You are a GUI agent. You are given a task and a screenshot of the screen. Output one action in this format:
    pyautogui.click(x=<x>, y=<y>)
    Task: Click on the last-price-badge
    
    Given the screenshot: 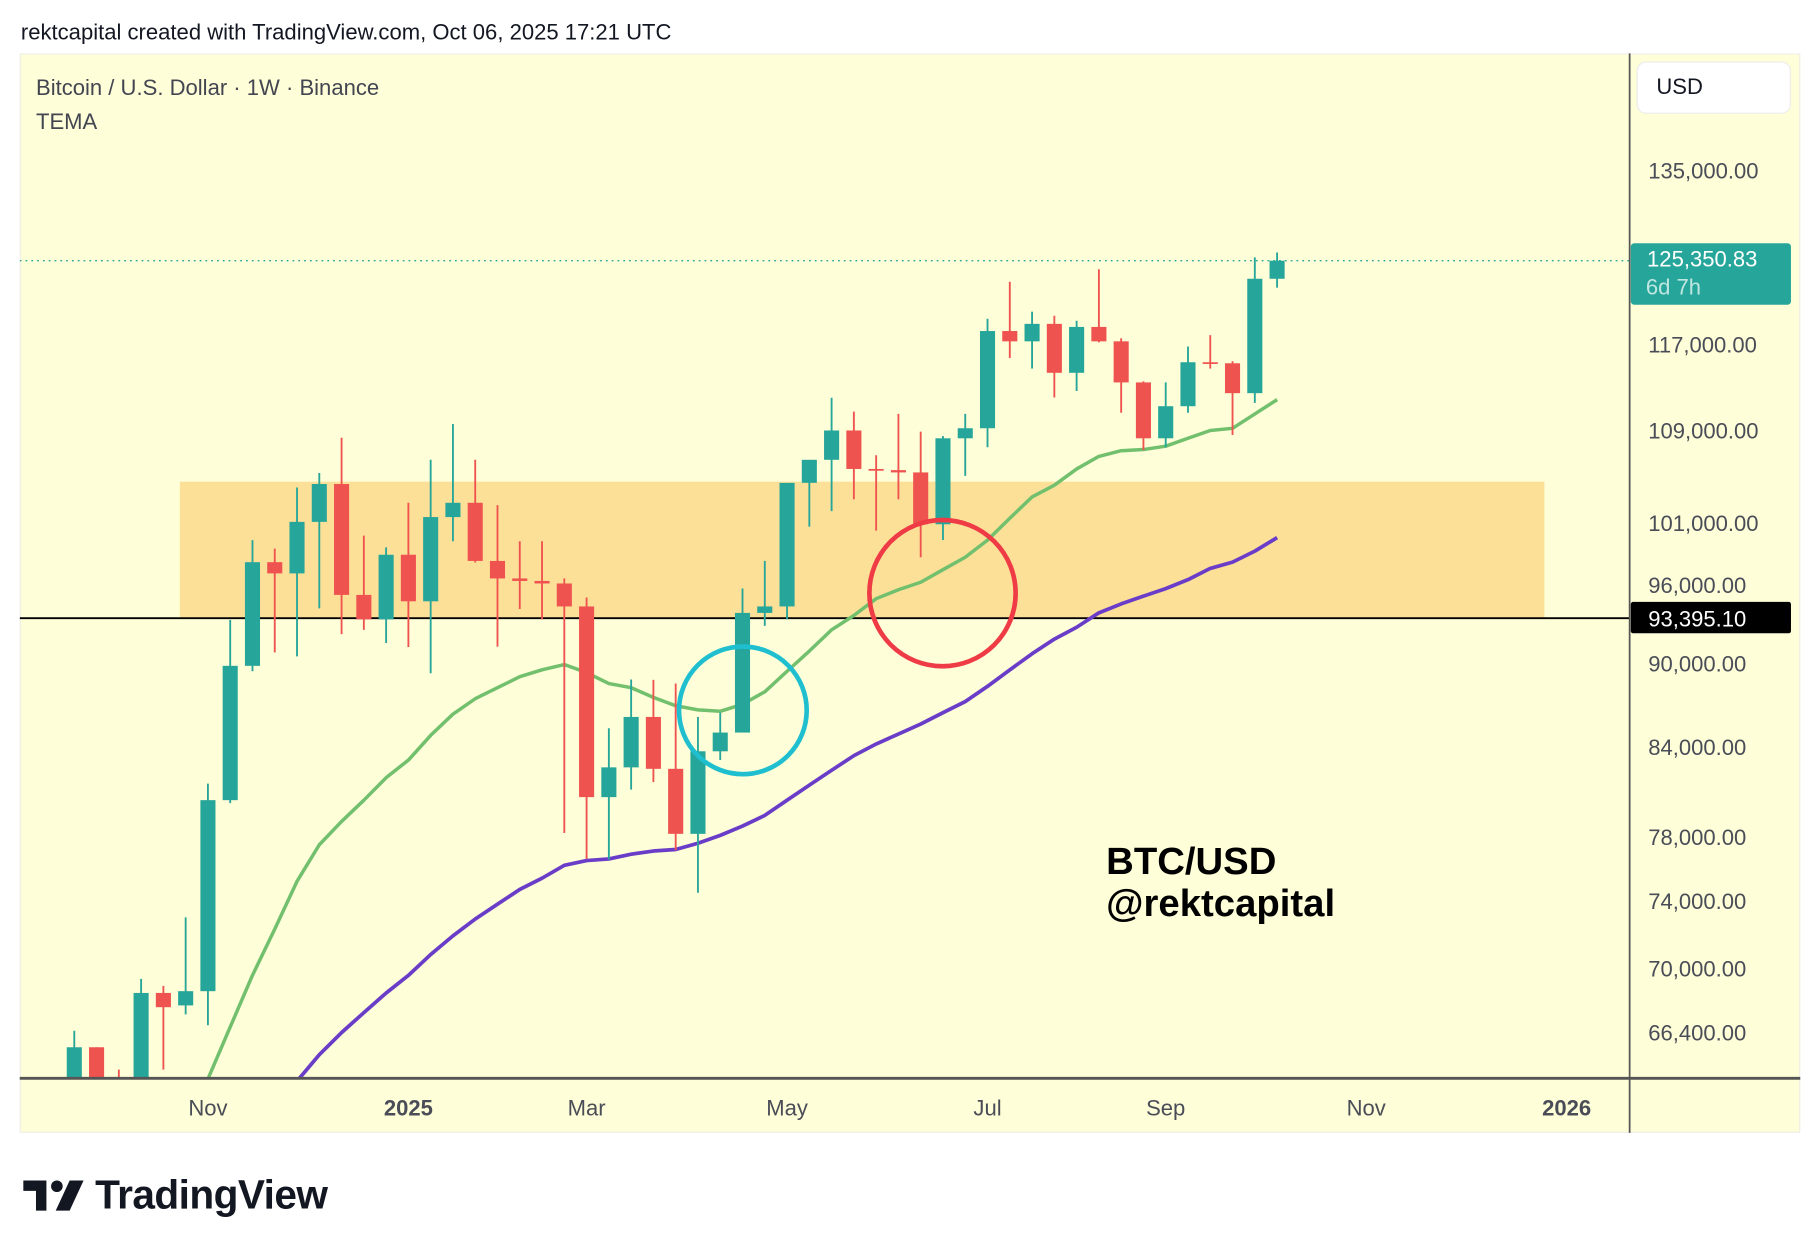 What is the action you would take?
    pyautogui.click(x=1710, y=274)
    